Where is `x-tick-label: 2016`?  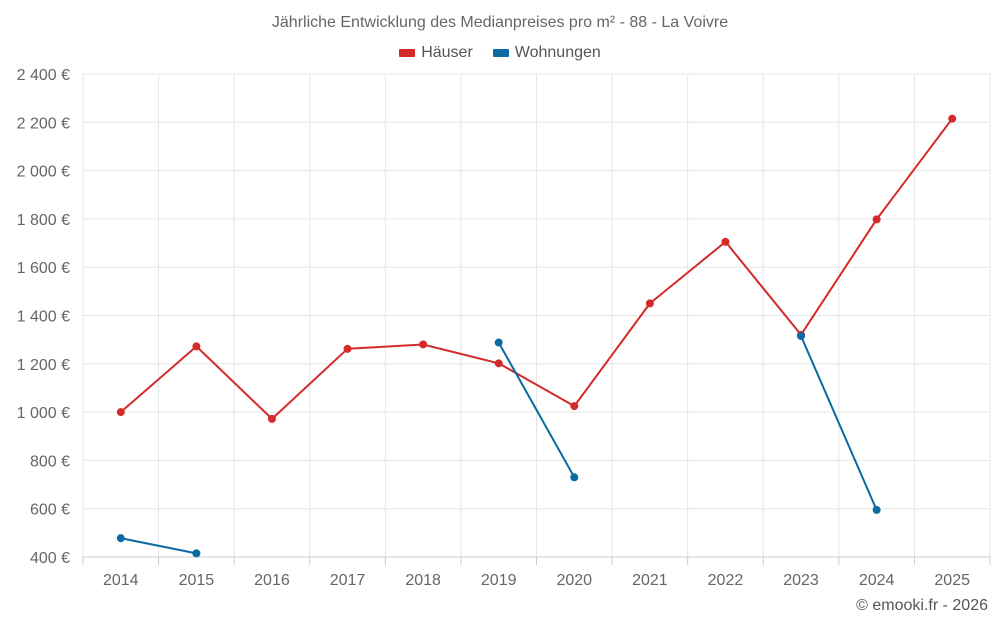 x-tick-label: 2016 is located at coordinates (272, 580).